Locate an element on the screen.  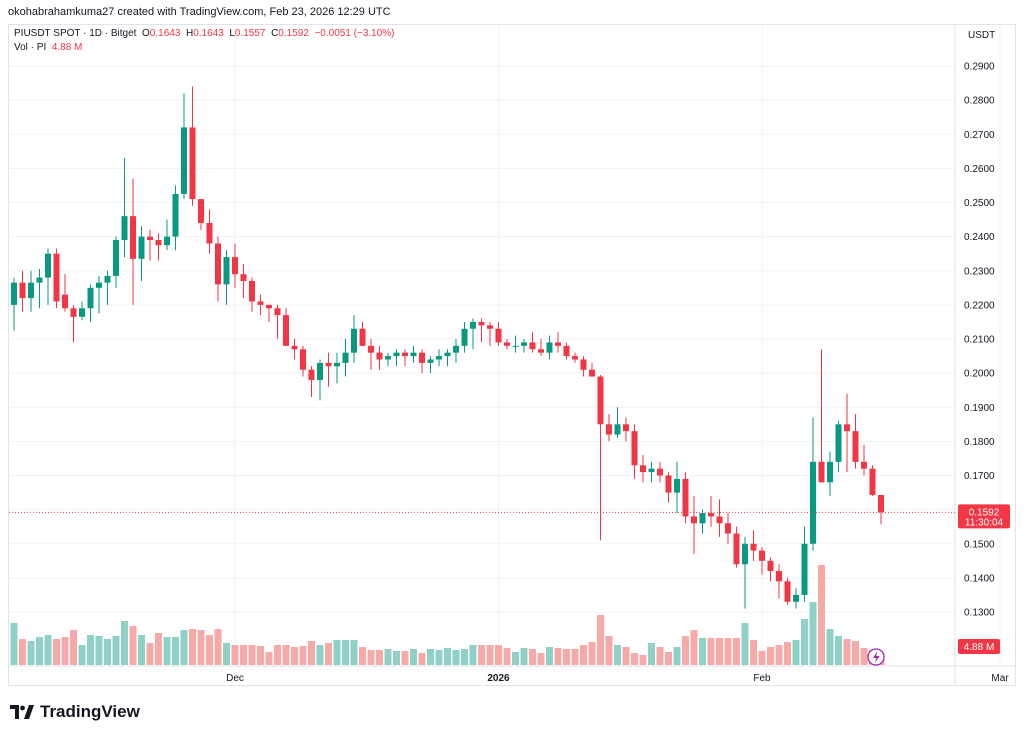
tradingview-logo: TradingView is located at coordinates (75, 712).